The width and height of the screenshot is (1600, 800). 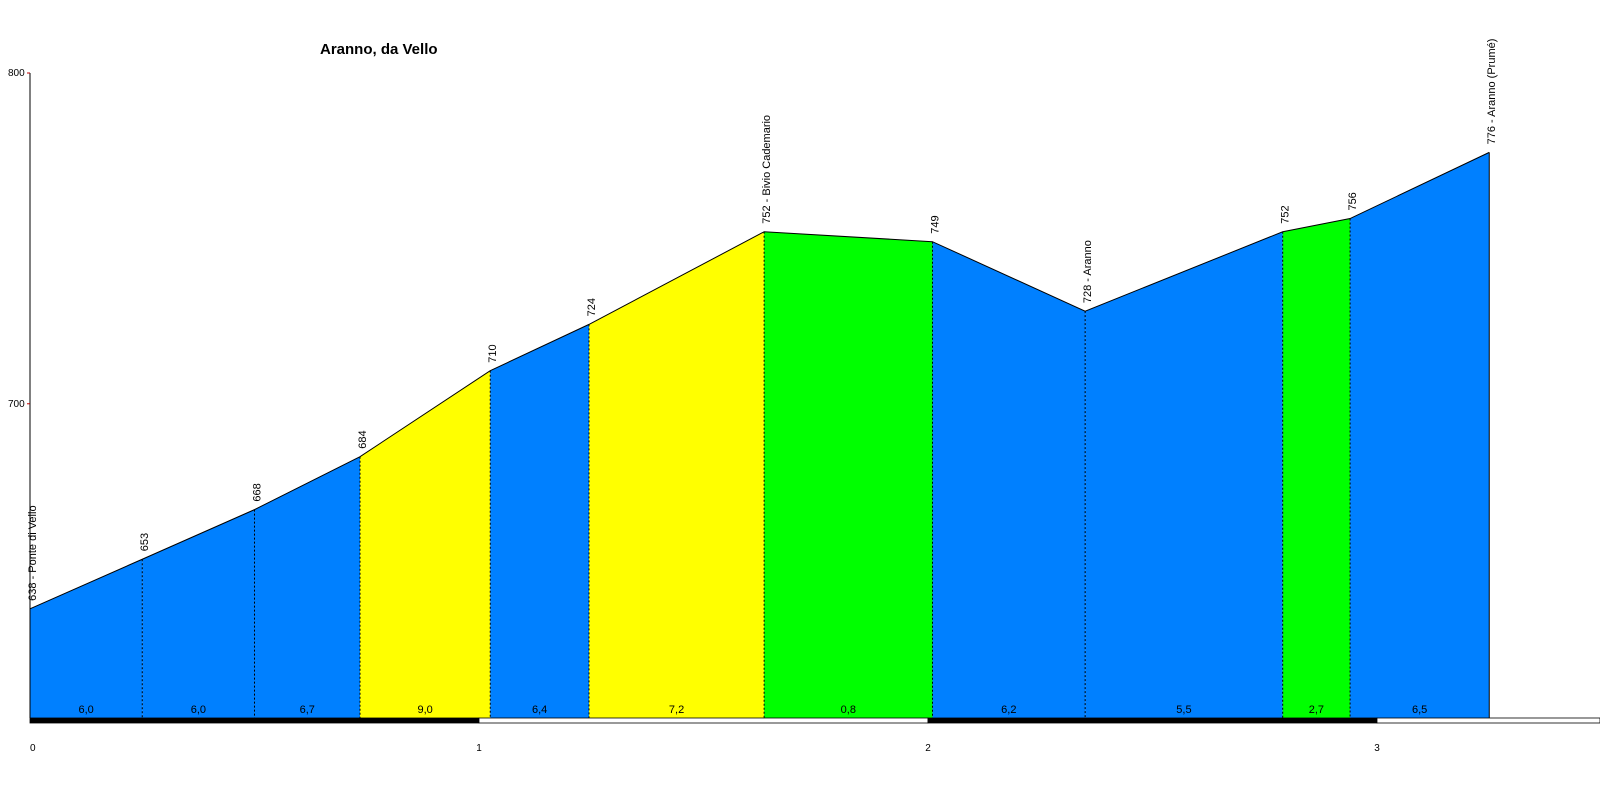 What do you see at coordinates (33, 748) in the screenshot?
I see `x-tick-label: 0` at bounding box center [33, 748].